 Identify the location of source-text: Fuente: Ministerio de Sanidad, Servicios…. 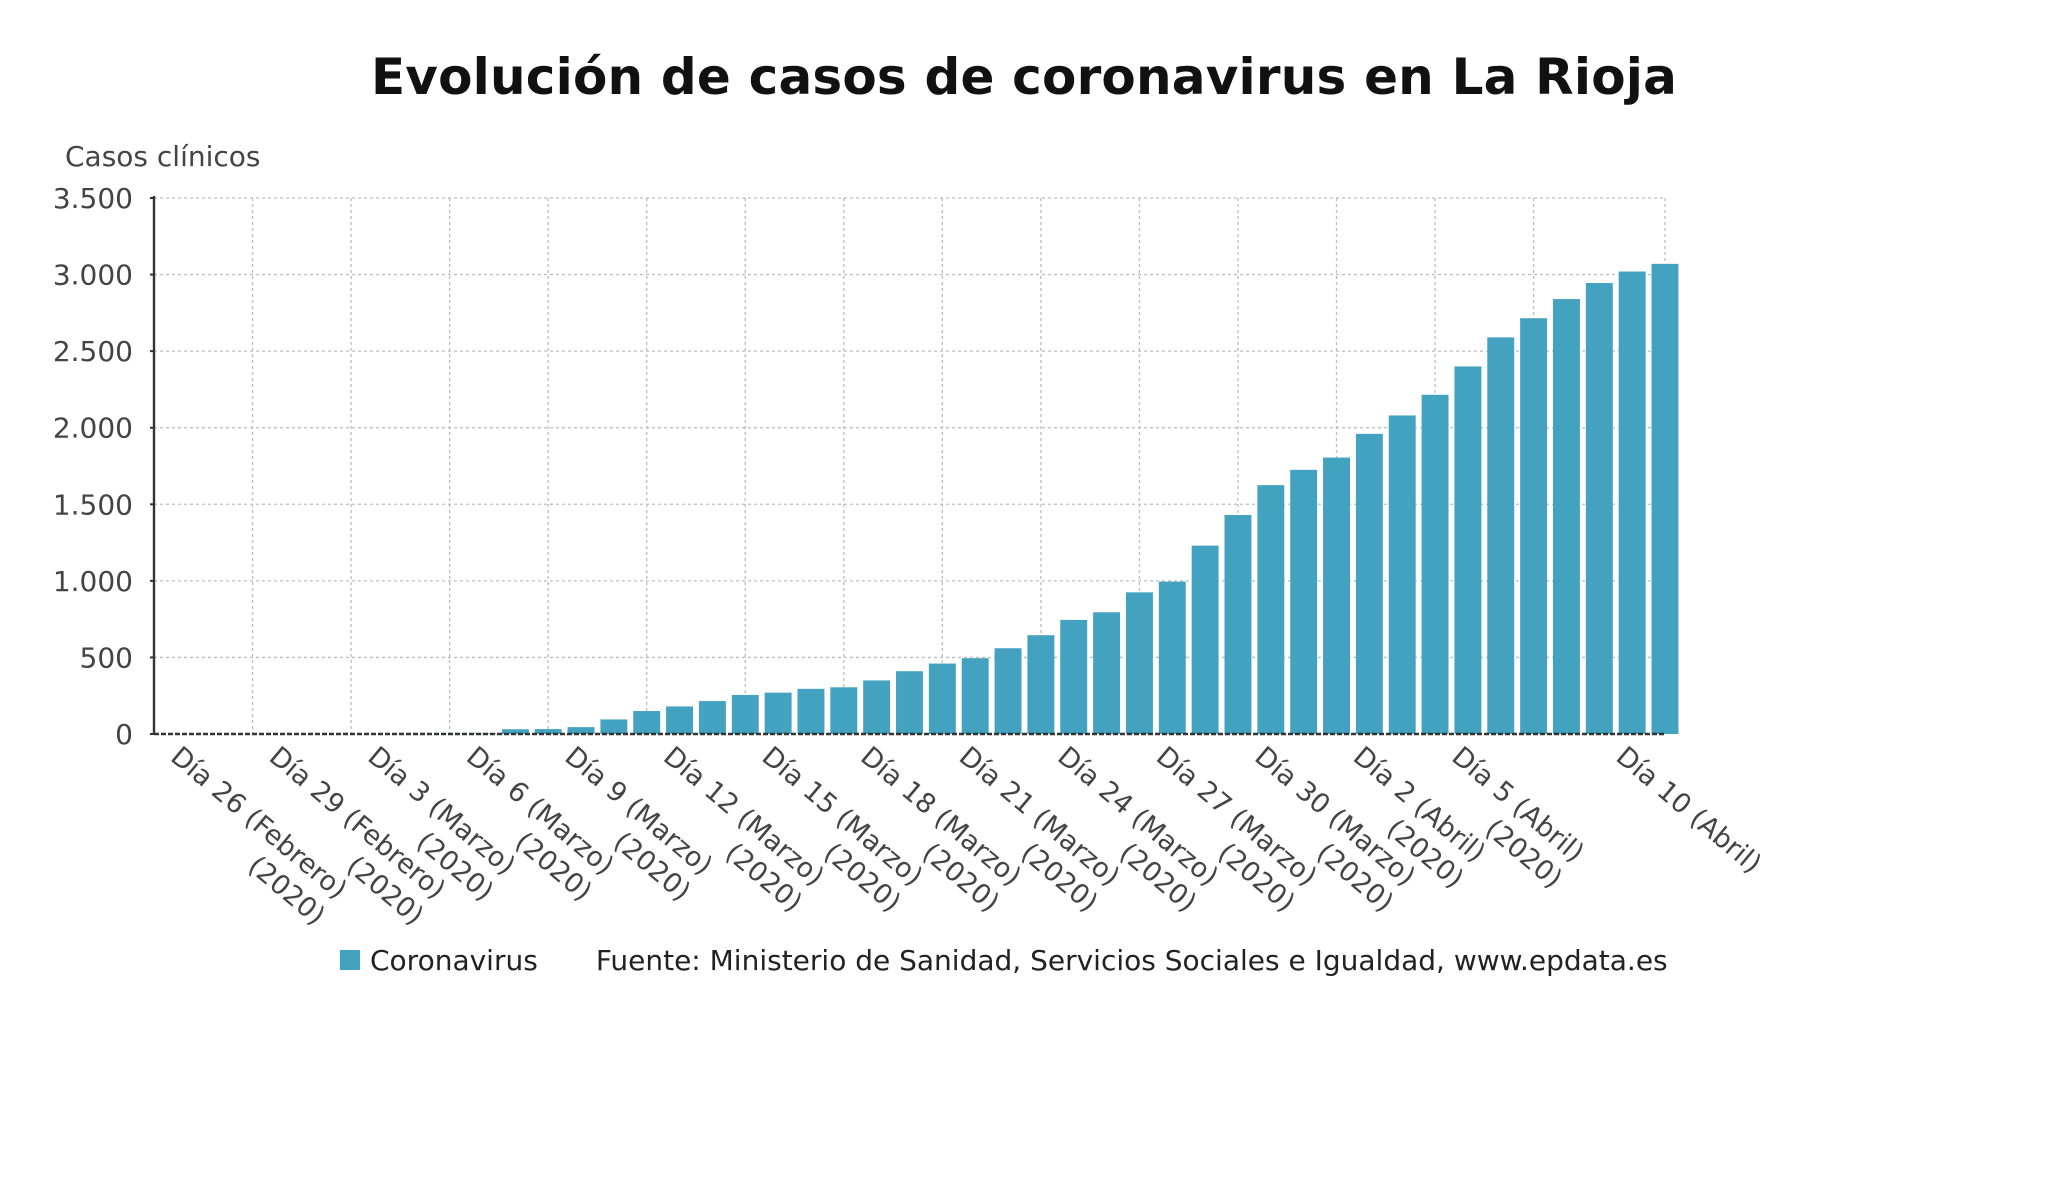
(1131, 960).